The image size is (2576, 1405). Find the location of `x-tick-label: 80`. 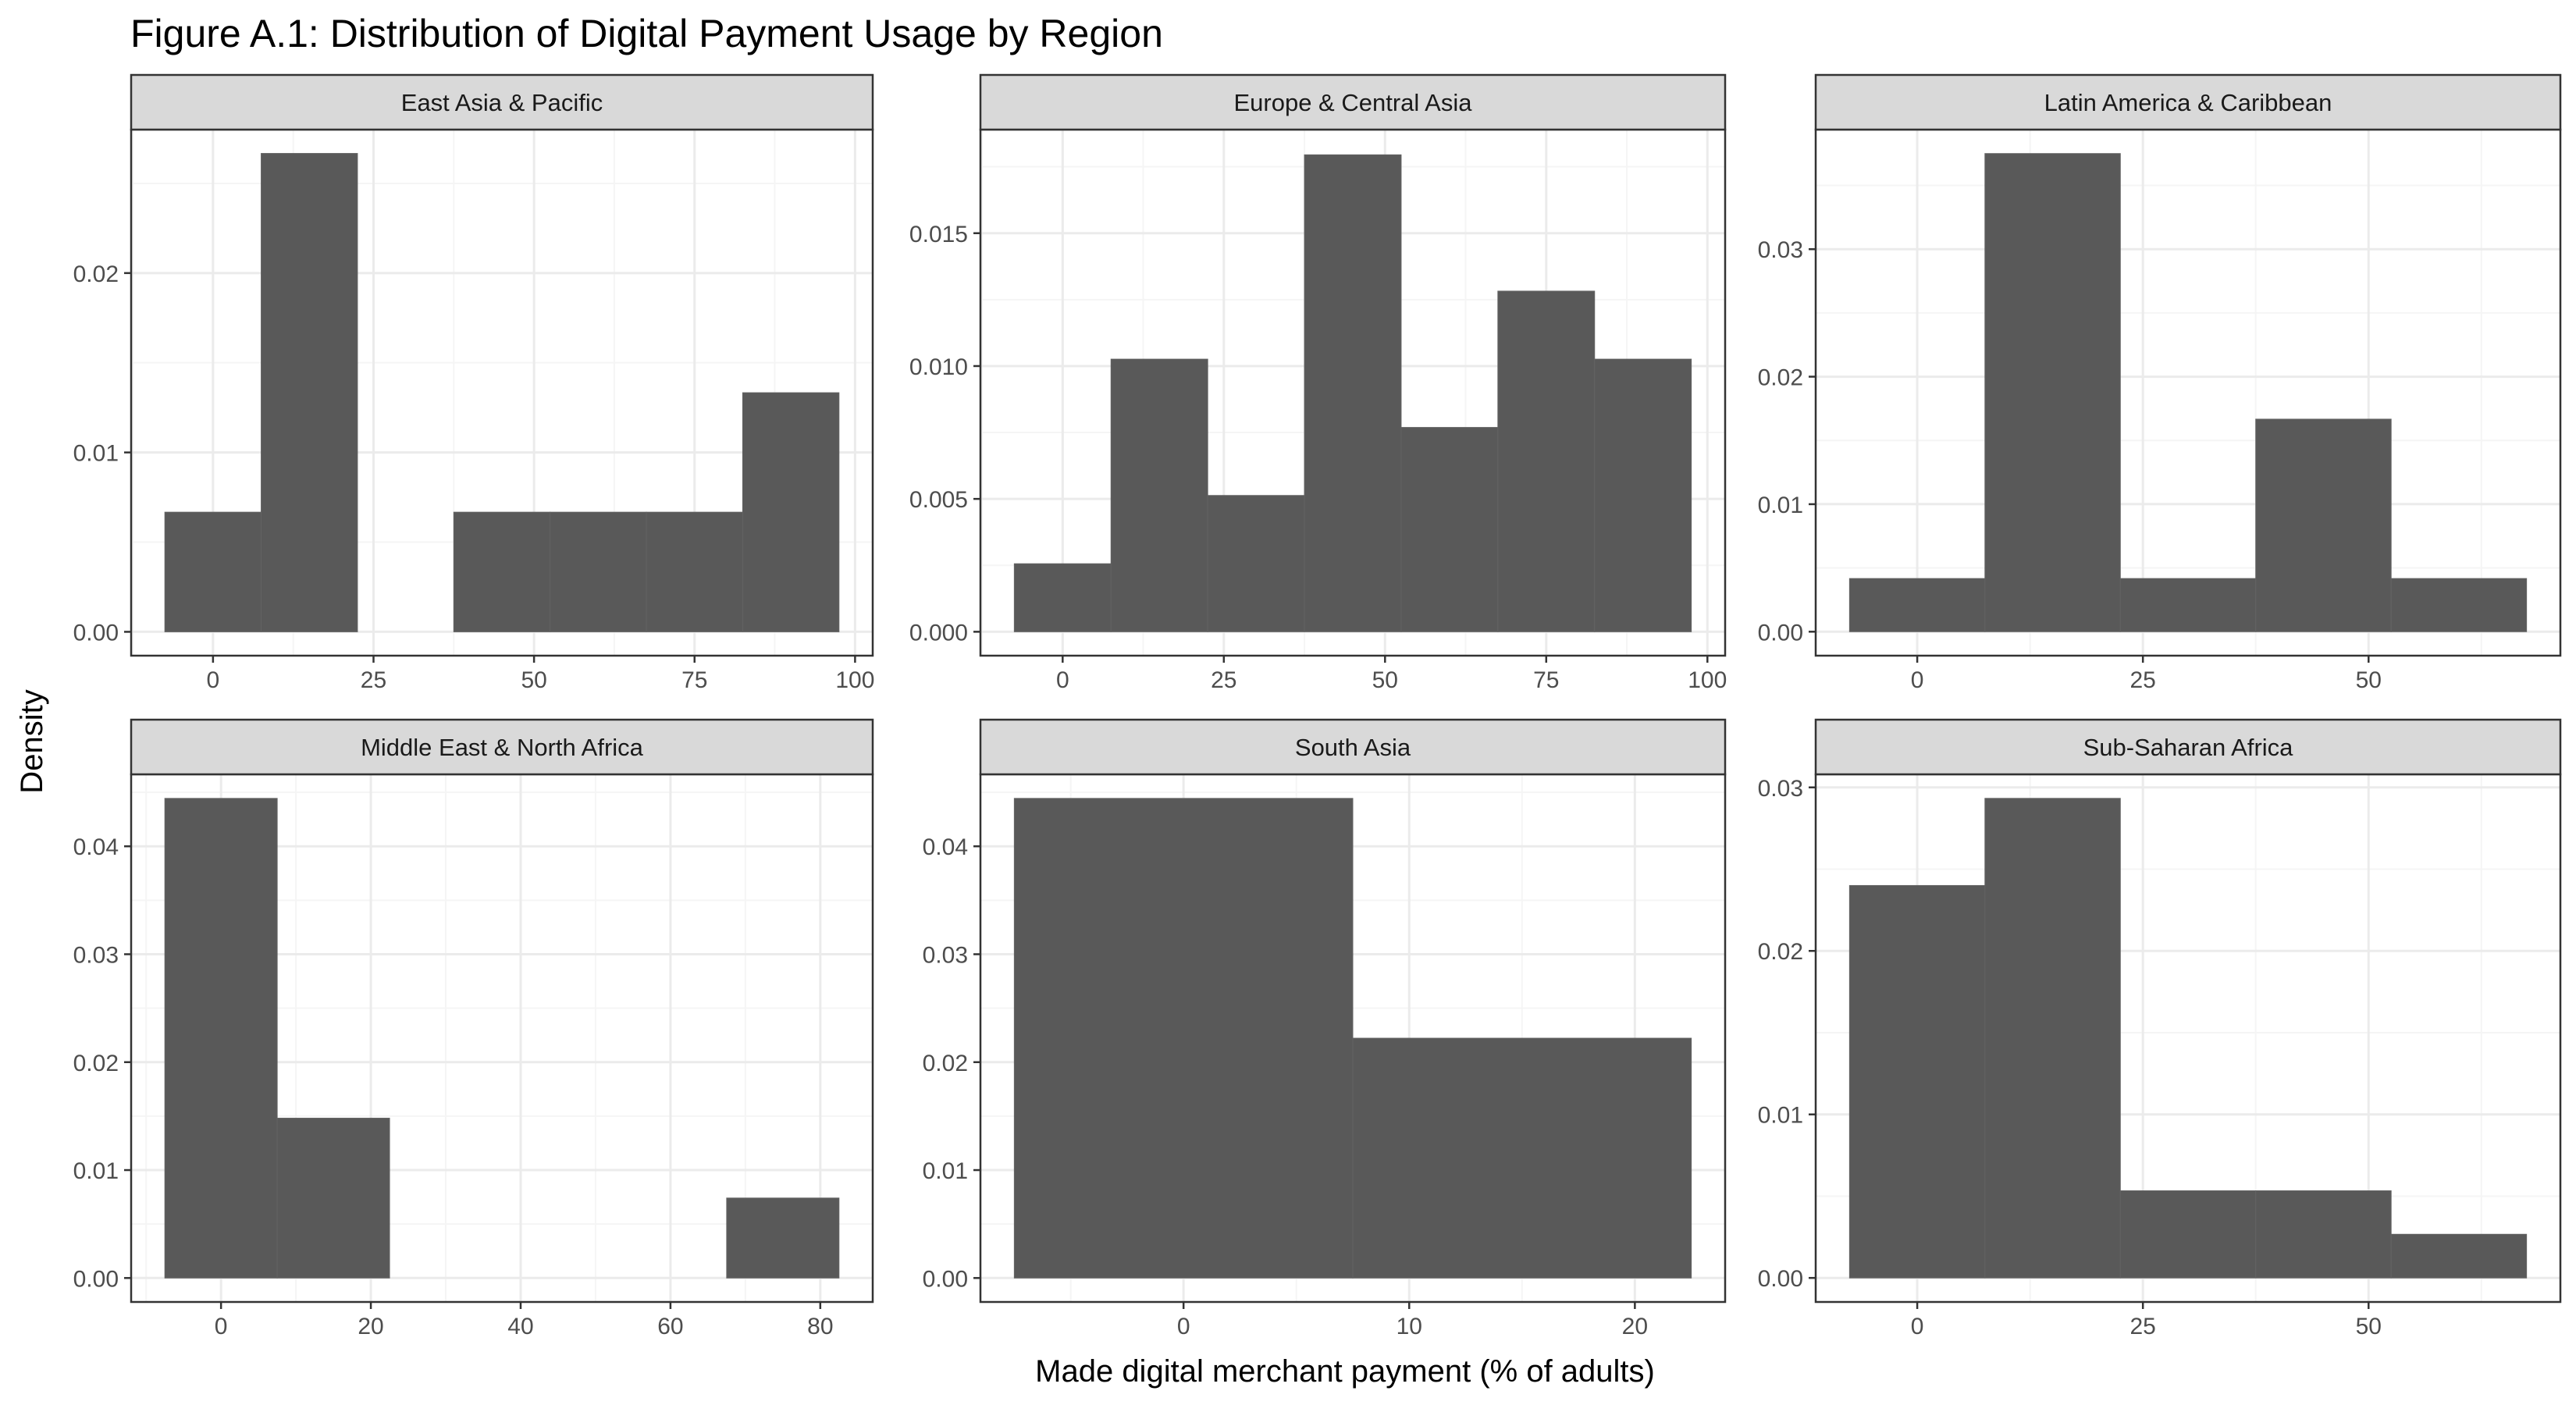

x-tick-label: 80 is located at coordinates (820, 1326).